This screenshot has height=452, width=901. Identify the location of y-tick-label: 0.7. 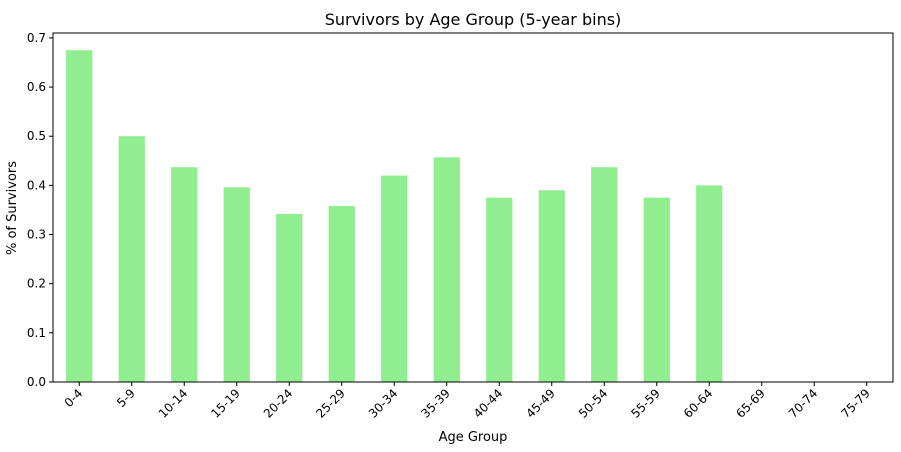
(36, 38).